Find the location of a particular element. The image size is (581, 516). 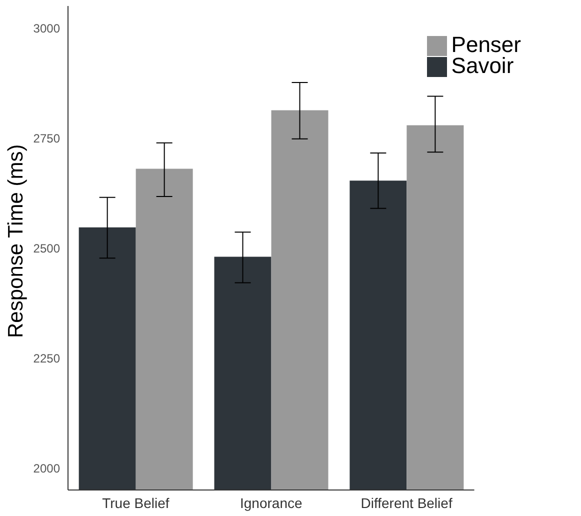

x-tick-label: Ignorance is located at coordinates (271, 502).